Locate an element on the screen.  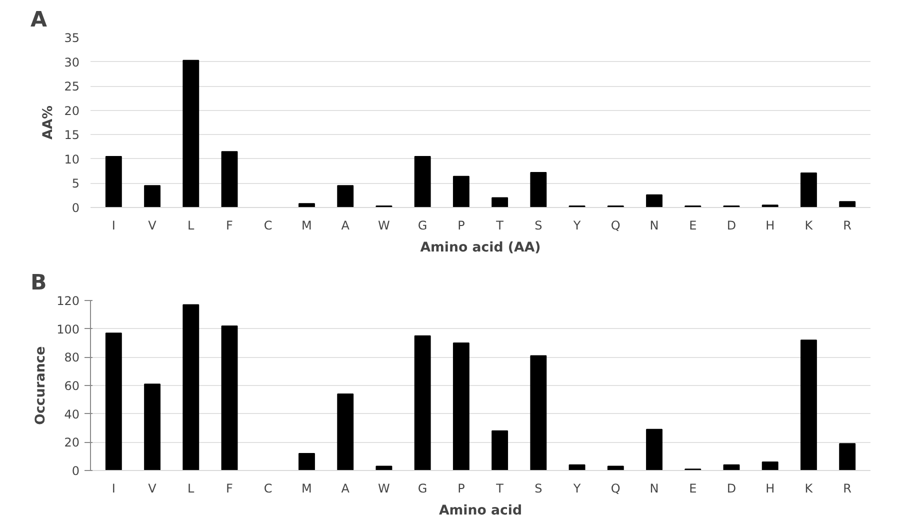
y-tick-label: 30 is located at coordinates (72, 62).